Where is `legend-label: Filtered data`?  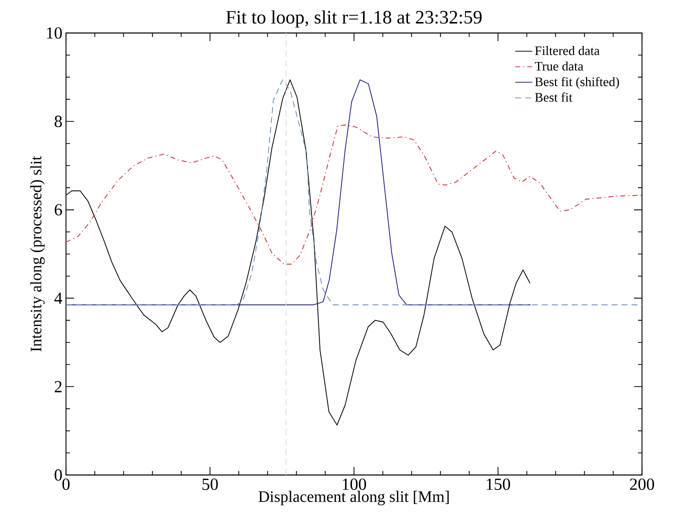 legend-label: Filtered data is located at coordinates (567, 51).